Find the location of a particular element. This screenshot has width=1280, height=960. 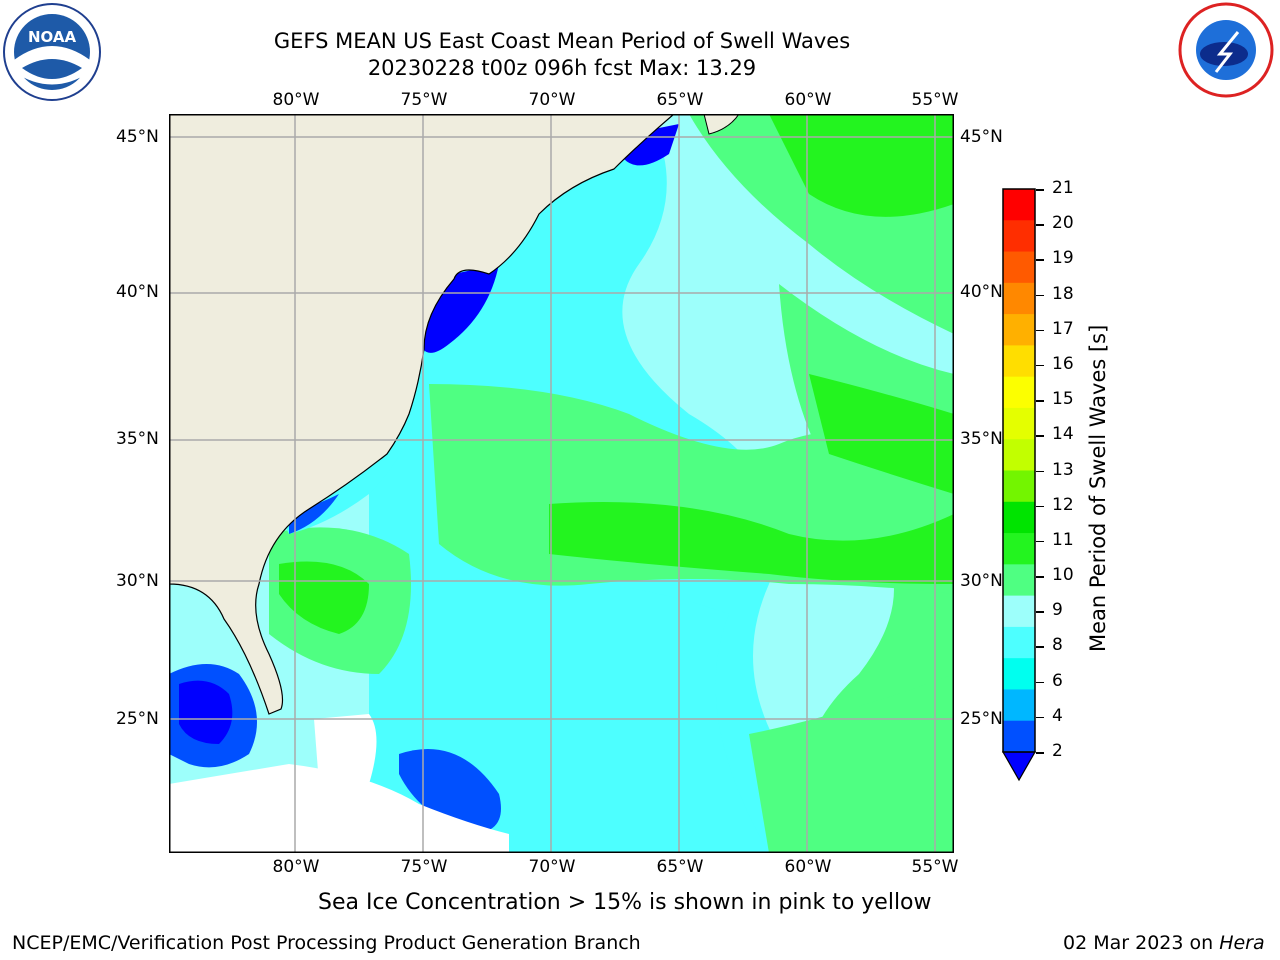

colorbar-tick-label: 16 is located at coordinates (1063, 363).